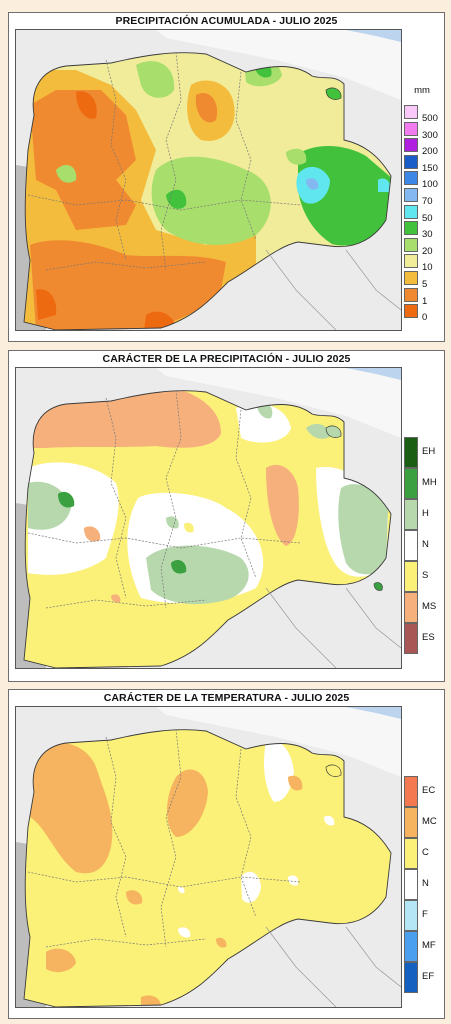  What do you see at coordinates (429, 945) in the screenshot?
I see `legend-label: MF` at bounding box center [429, 945].